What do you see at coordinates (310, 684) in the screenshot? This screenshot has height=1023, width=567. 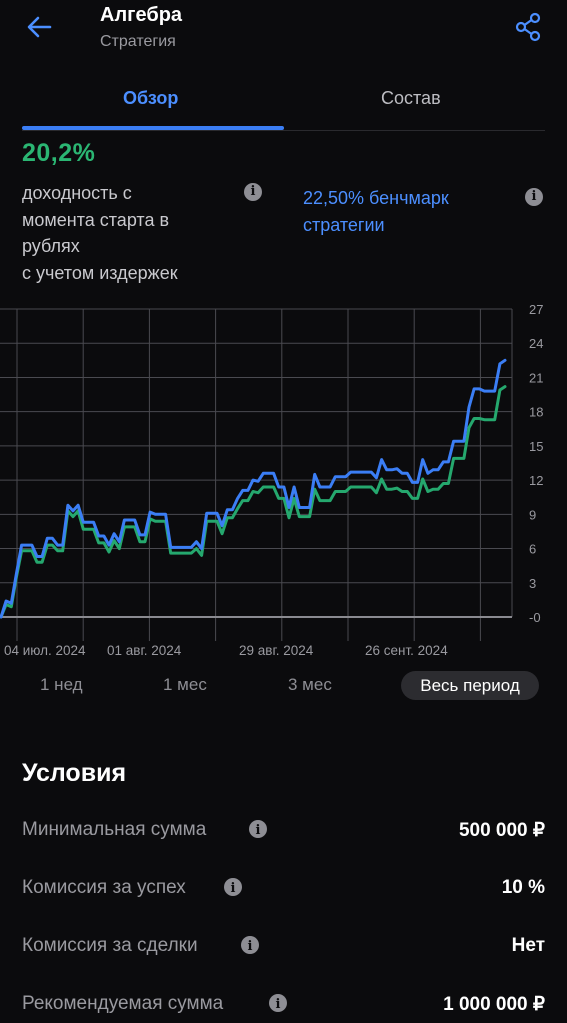 I see `period-3month-button: 3 мес` at bounding box center [310, 684].